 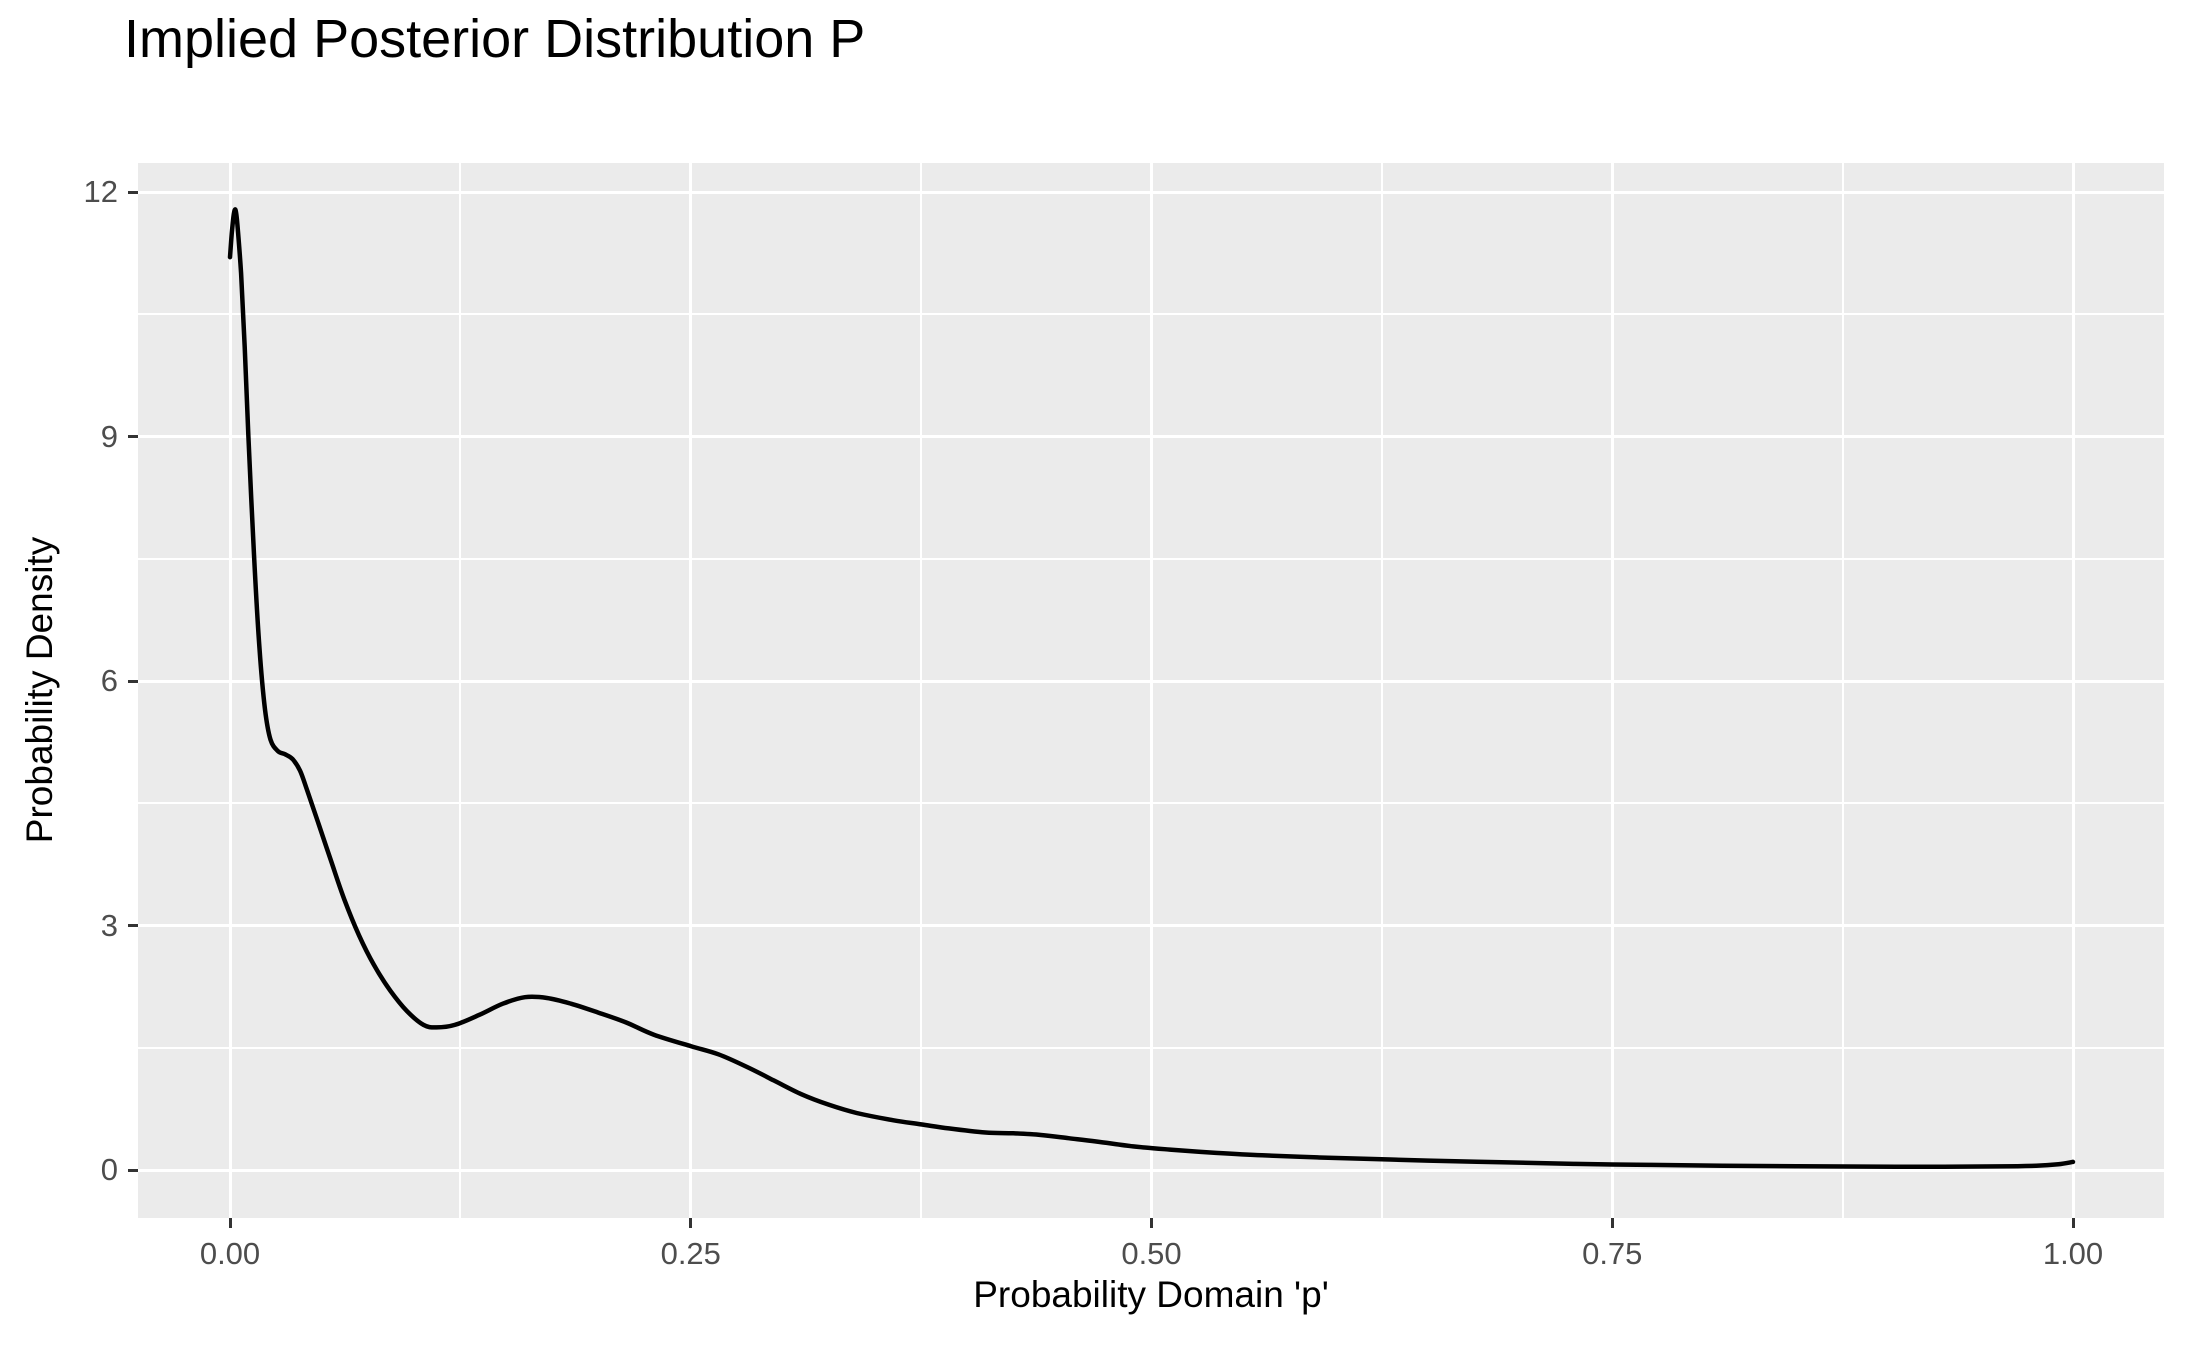 I want to click on plot-title: Implied Posterior Distribution P, so click(x=495, y=39).